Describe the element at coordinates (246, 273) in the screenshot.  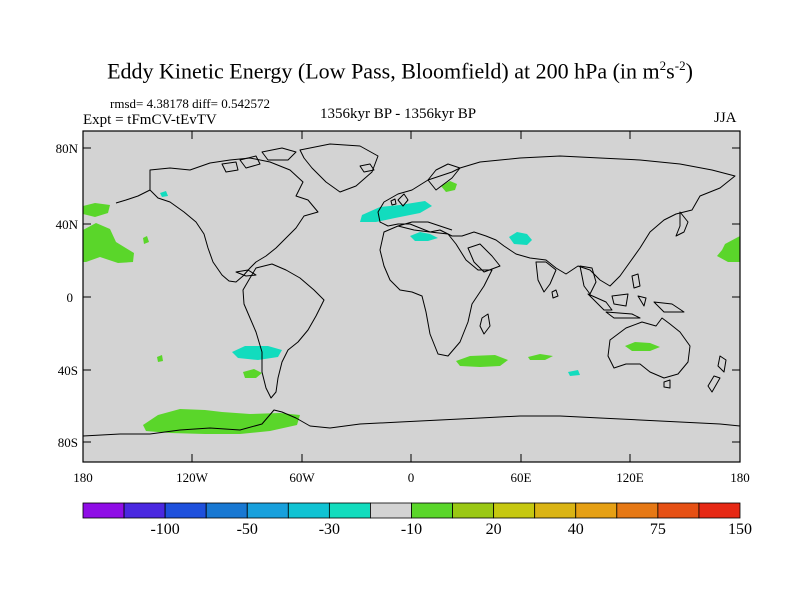
I see `coastline-cuba` at that location.